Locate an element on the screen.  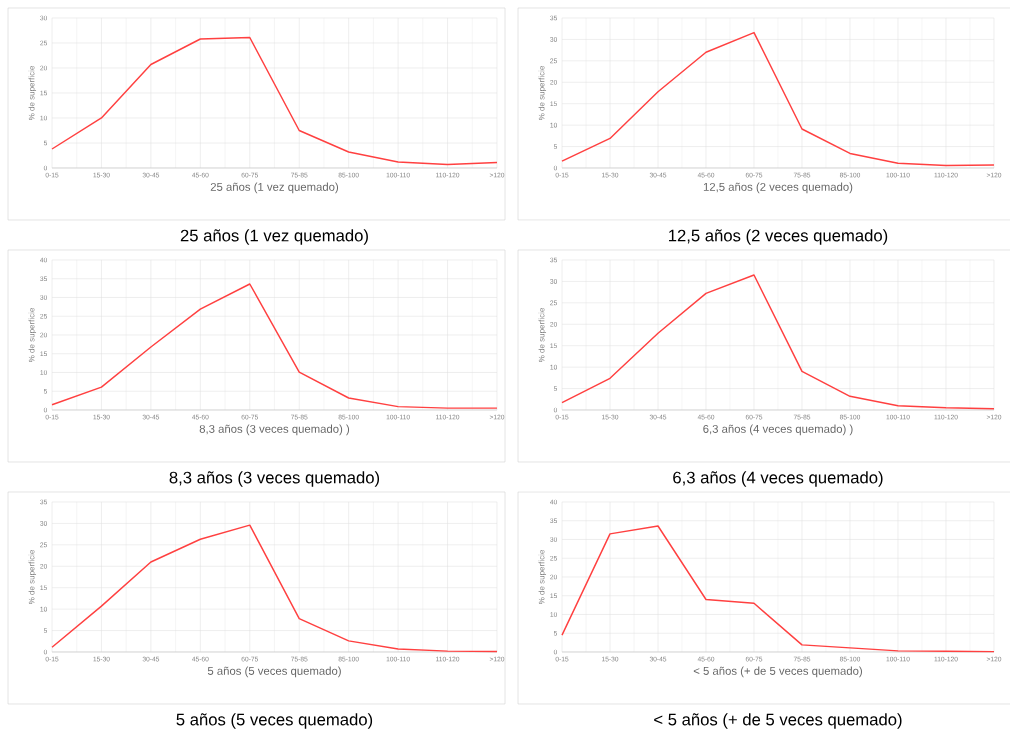
text: 8,3 años (3 veces quemado) is located at coordinates (274, 479).